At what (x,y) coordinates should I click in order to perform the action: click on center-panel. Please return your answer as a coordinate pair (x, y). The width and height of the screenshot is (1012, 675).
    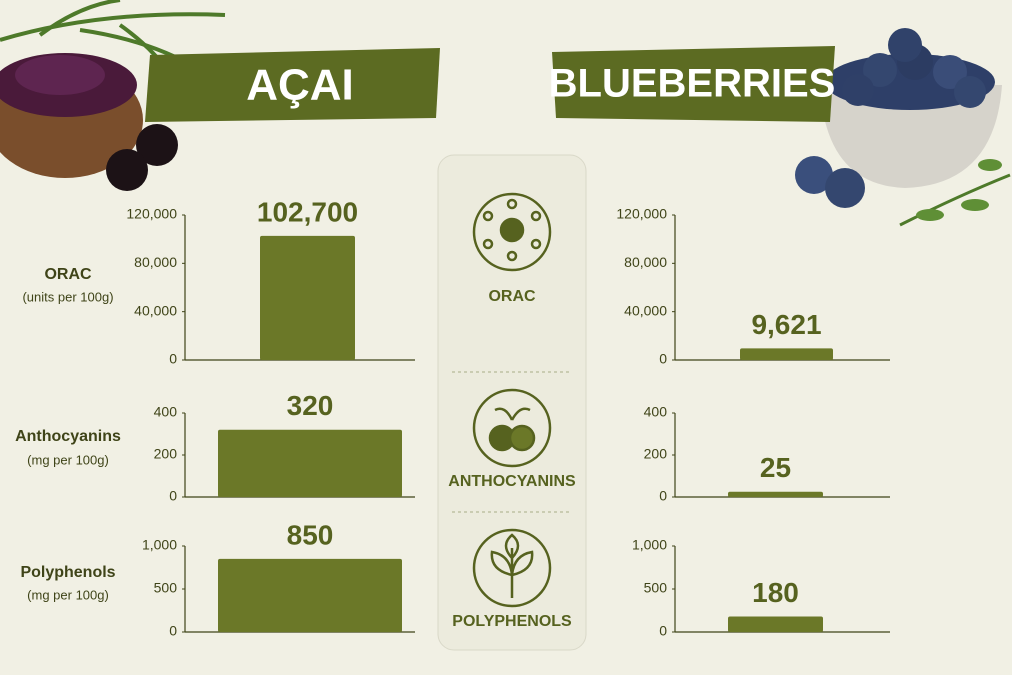
    Looking at the image, I should click on (512, 402).